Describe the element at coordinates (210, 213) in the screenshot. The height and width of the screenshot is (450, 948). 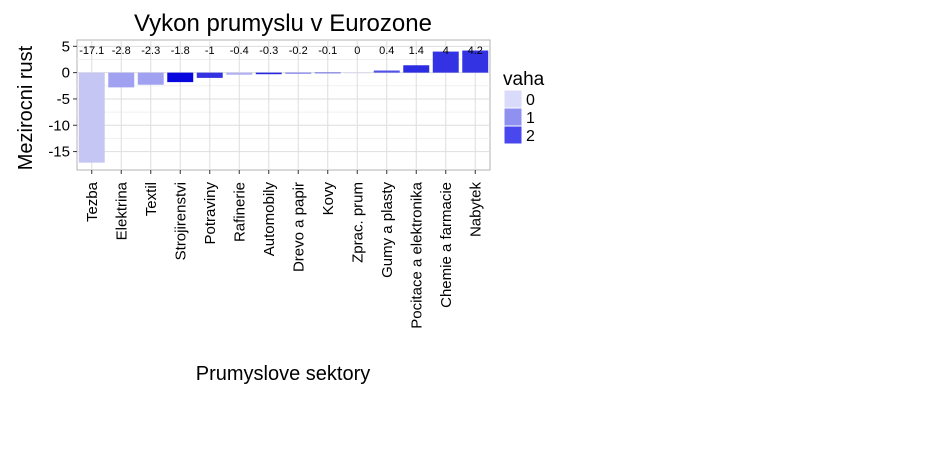
I see `x-tick-label: Potraviny` at that location.